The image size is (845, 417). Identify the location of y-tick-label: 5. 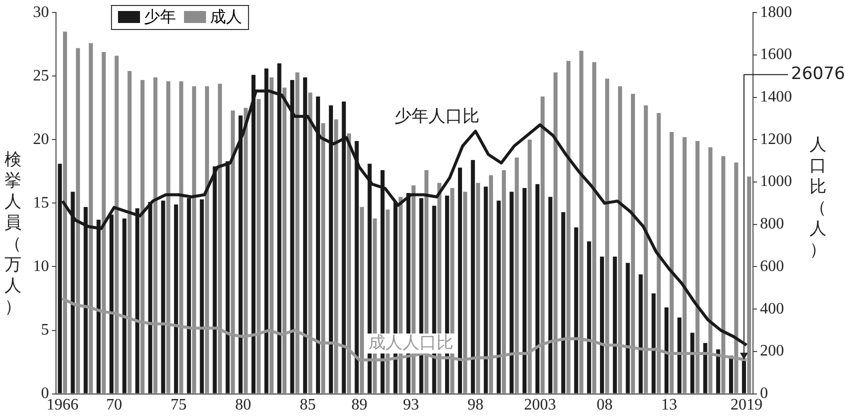
(45, 329).